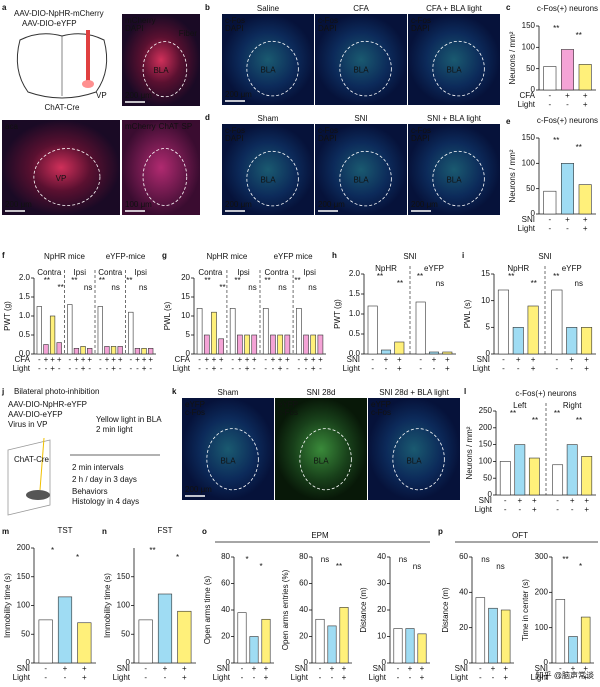 This screenshot has height=687, width=600. I want to click on y-axis-label: Open arms time (s), so click(207, 609).